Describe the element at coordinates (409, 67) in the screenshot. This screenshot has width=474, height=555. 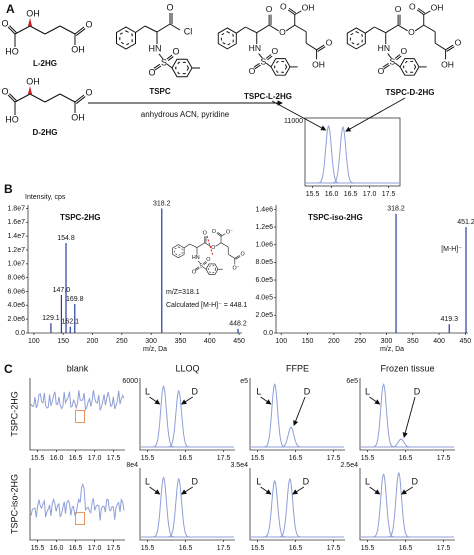
I see `ring-inner` at that location.